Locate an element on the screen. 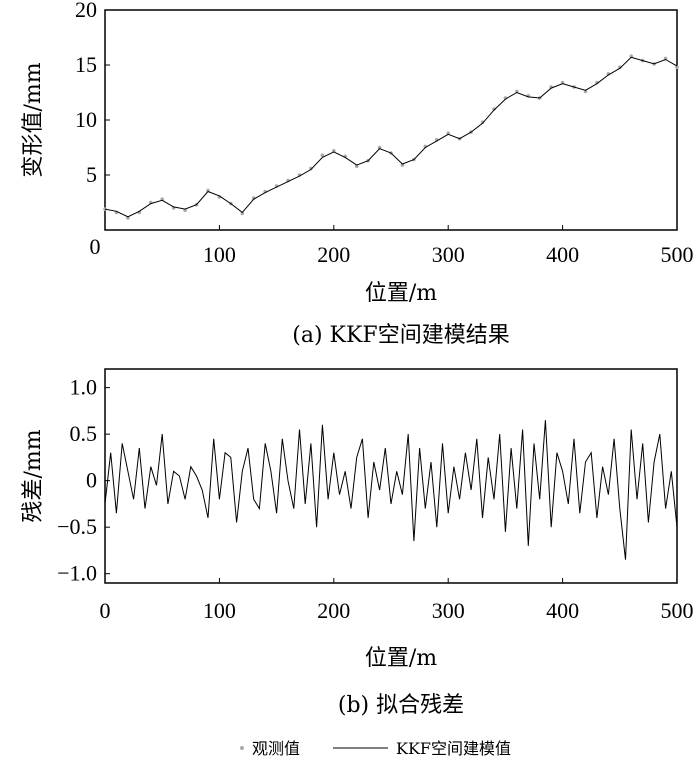 This screenshot has width=700, height=762. chart-a-xtick-label: 400 is located at coordinates (562, 254).